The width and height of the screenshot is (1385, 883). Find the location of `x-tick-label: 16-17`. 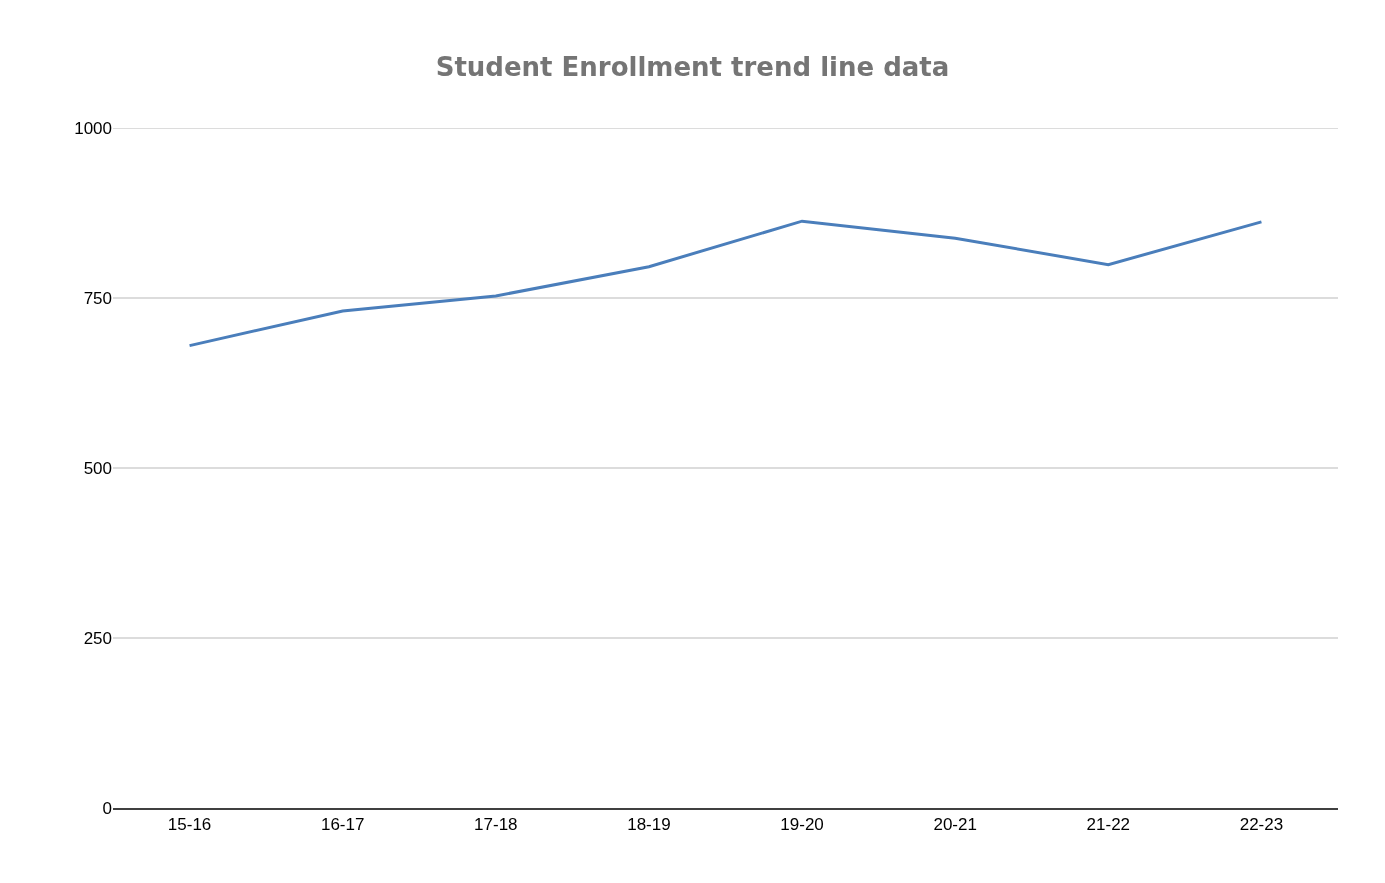

x-tick-label: 16-17 is located at coordinates (342, 825).